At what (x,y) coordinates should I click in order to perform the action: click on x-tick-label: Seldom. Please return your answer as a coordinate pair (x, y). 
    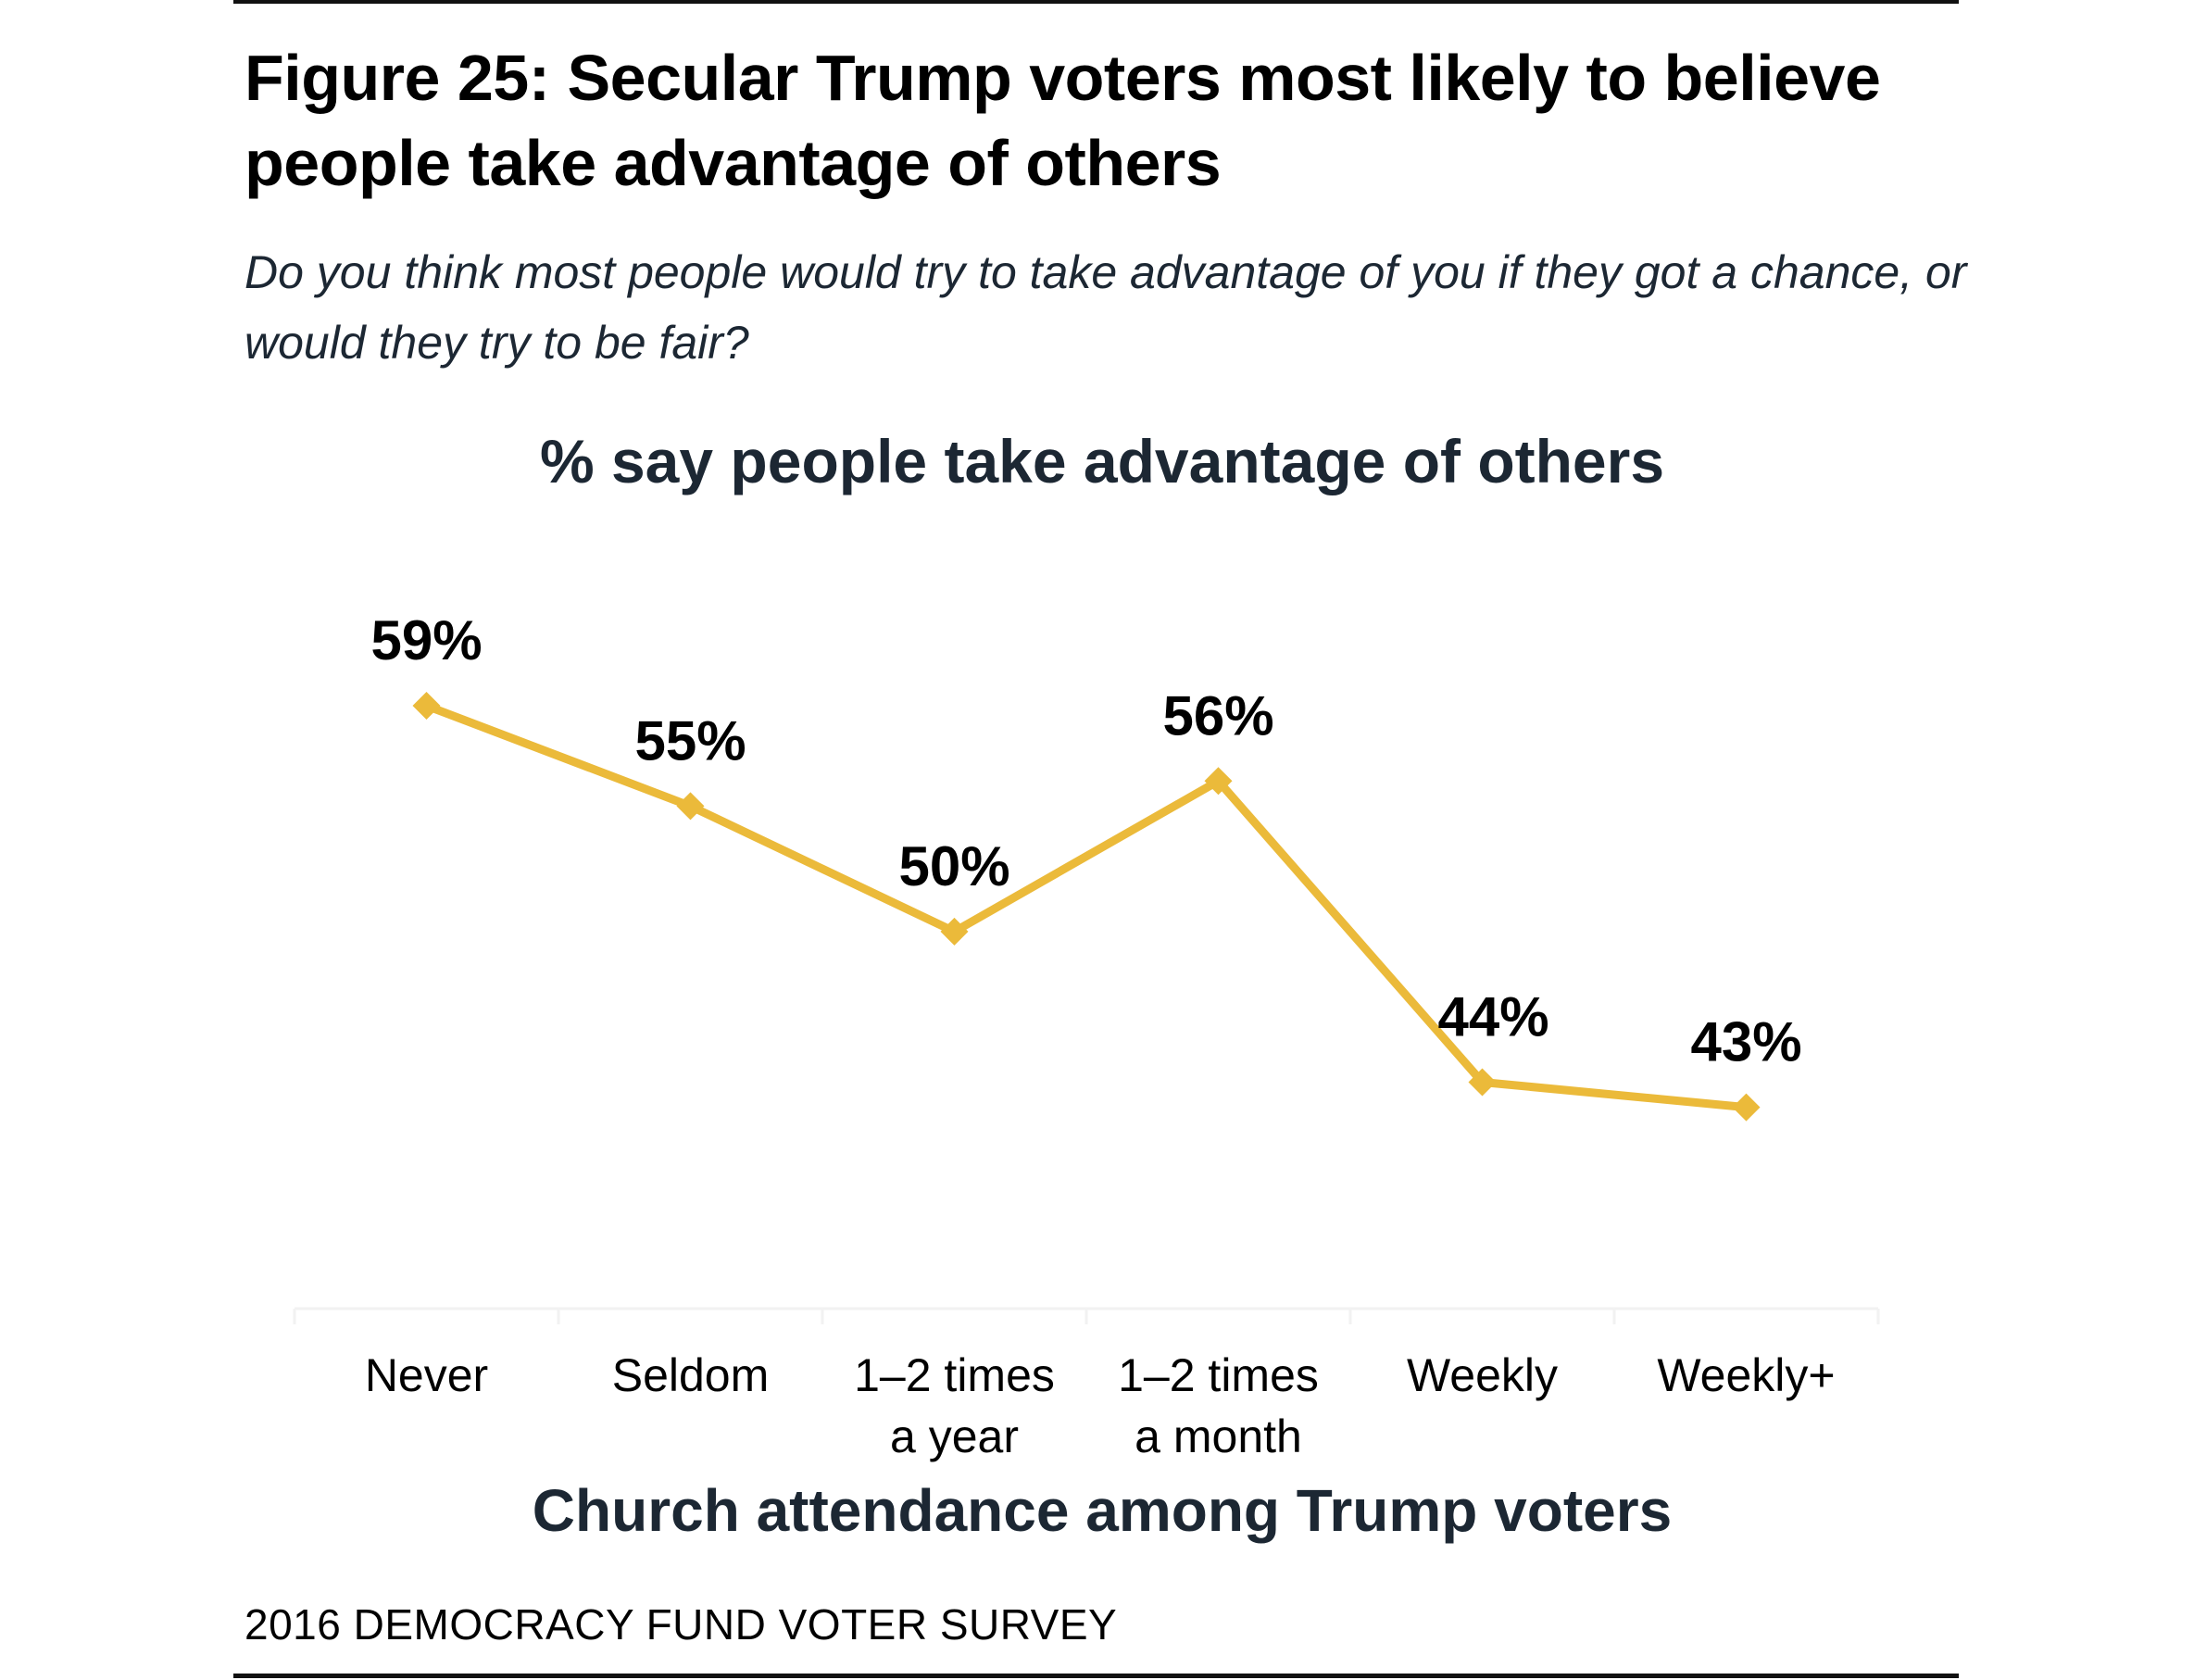
    Looking at the image, I should click on (691, 1375).